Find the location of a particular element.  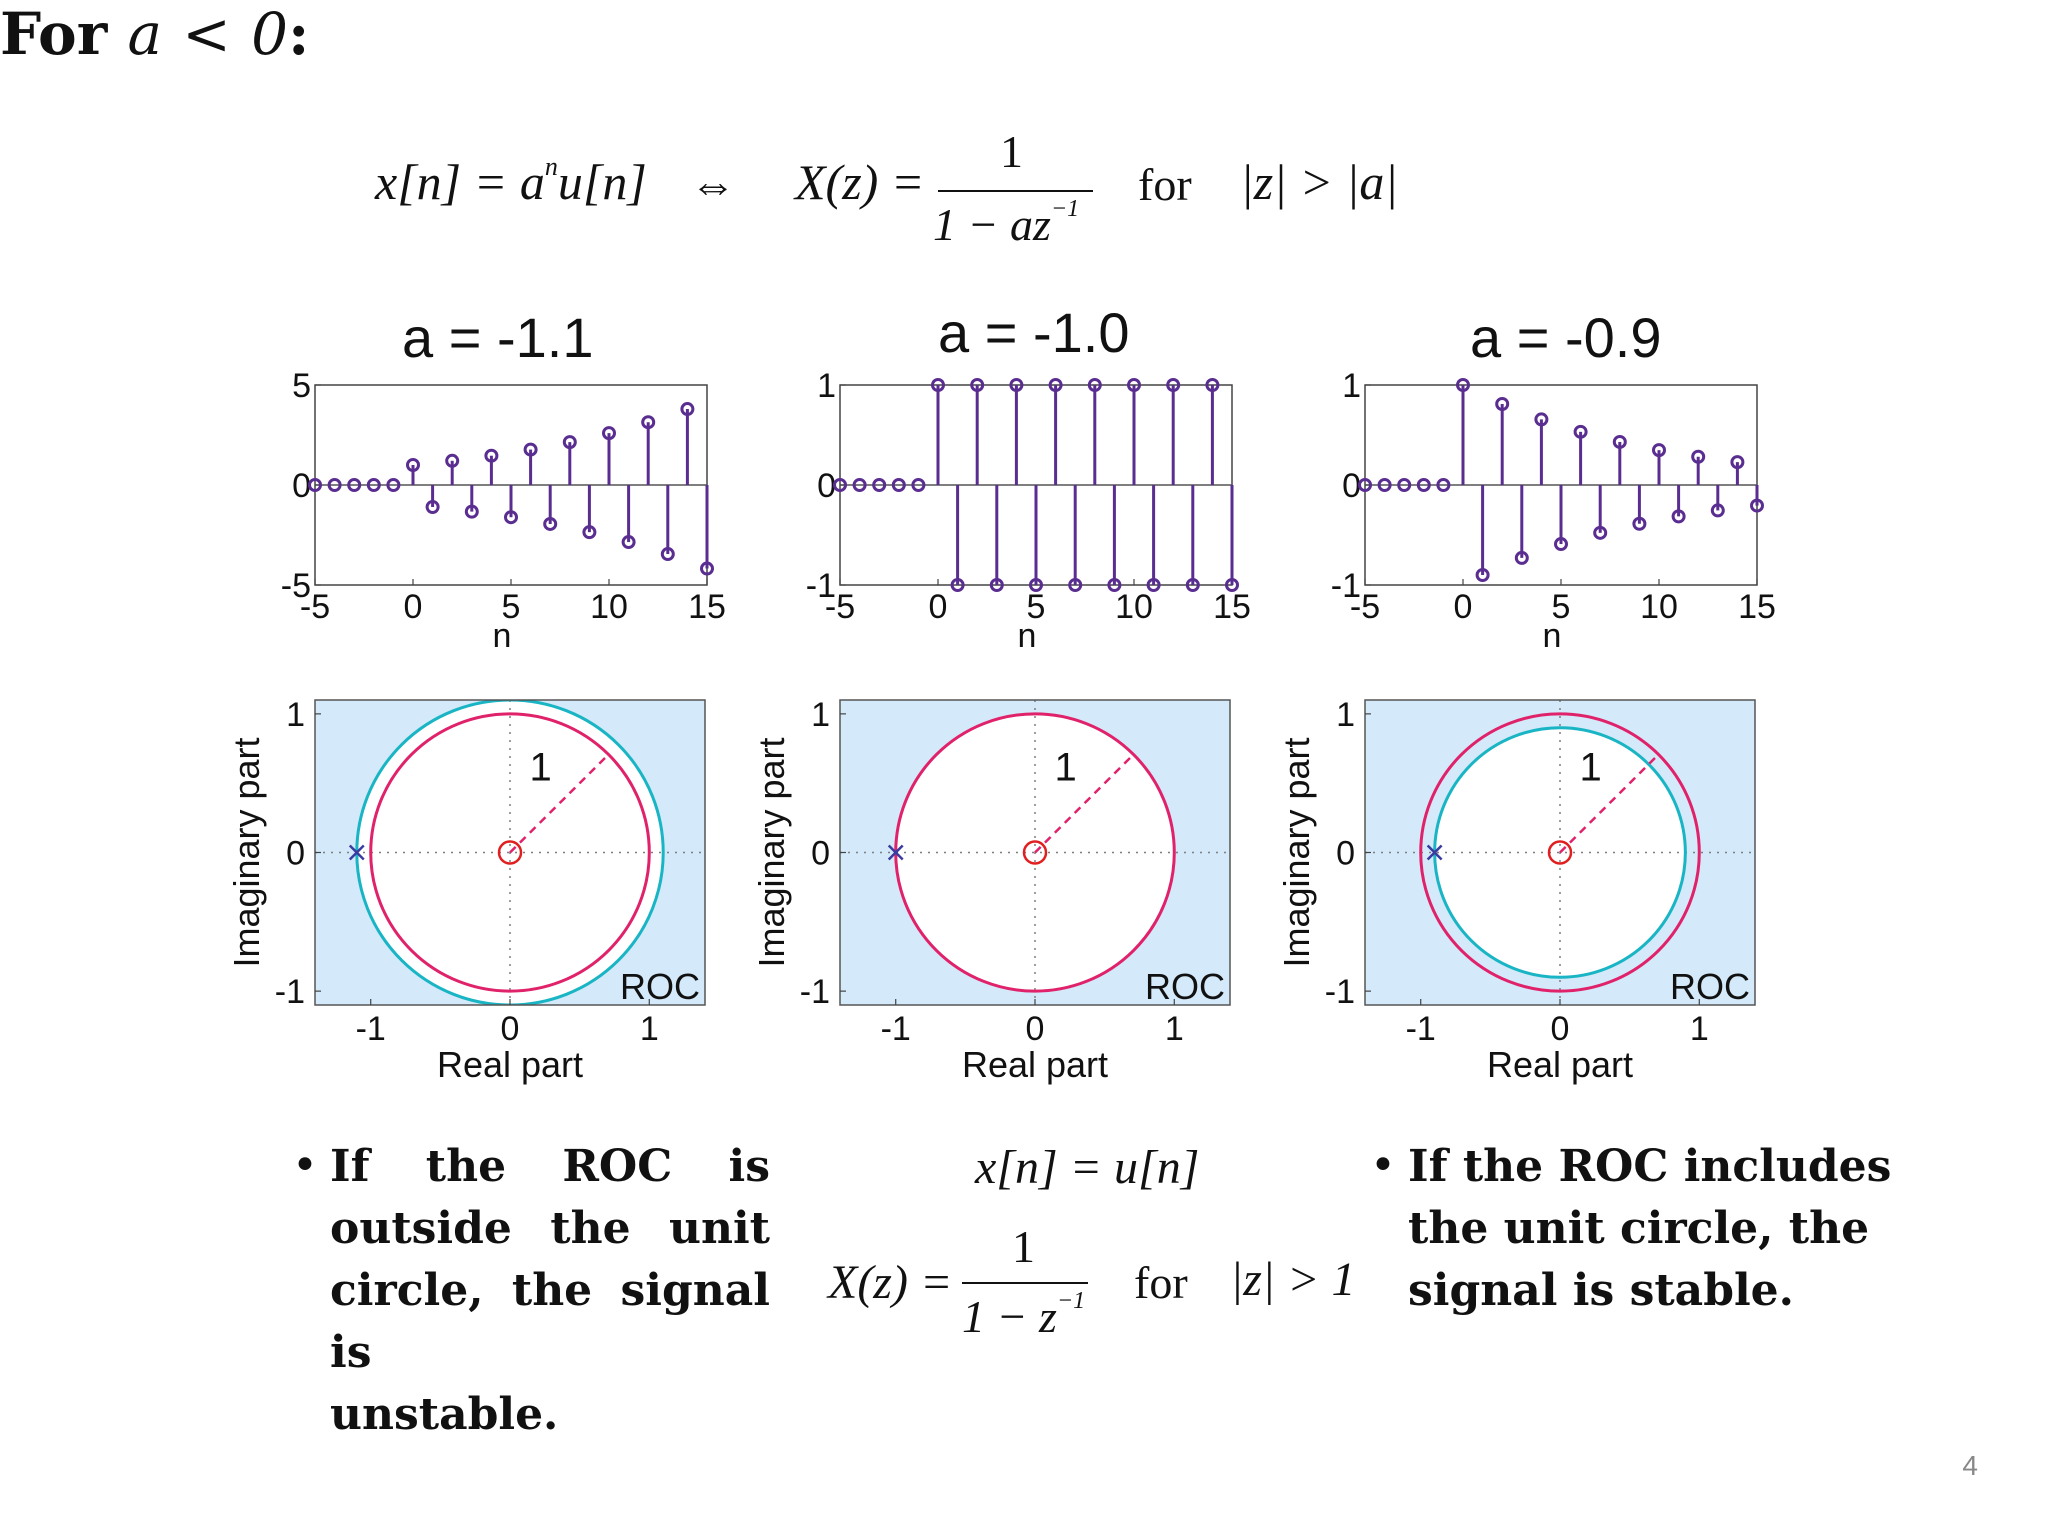

x-tick-label: -5 is located at coordinates (840, 607).